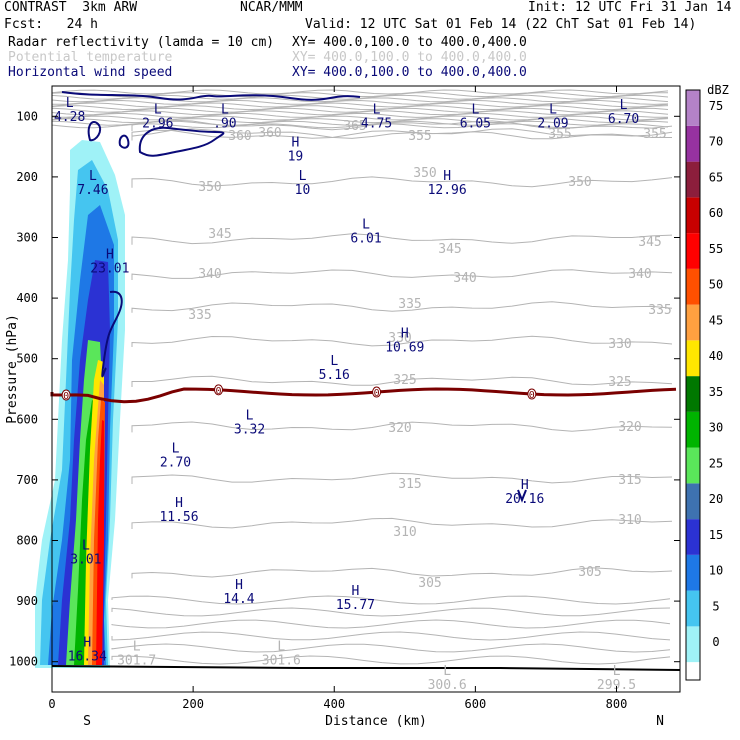 The width and height of the screenshot is (740, 740). Describe the element at coordinates (619, 382) in the screenshot. I see `theta-label-325-1: 325` at that location.